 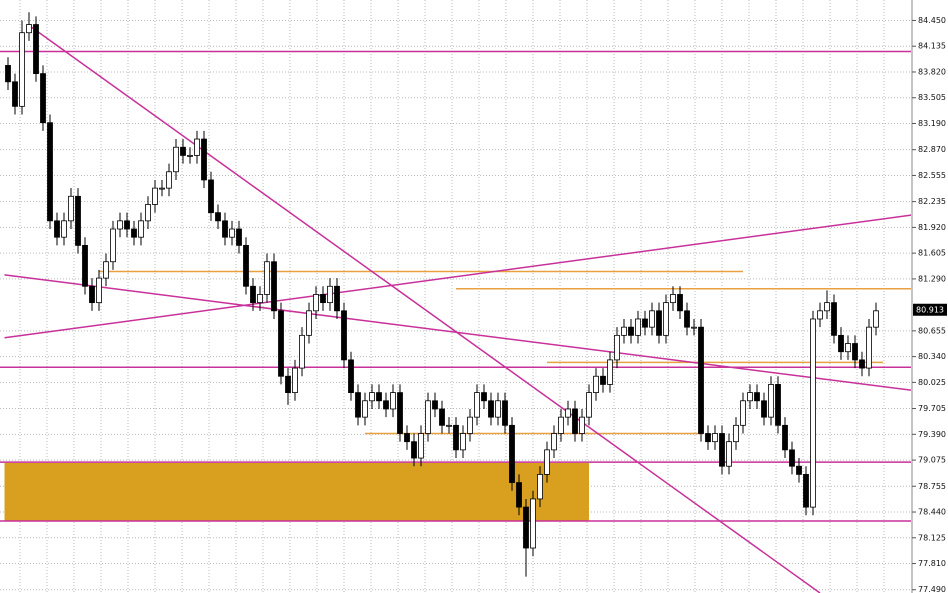 What do you see at coordinates (932, 97) in the screenshot?
I see `y-tick-label: 83.505` at bounding box center [932, 97].